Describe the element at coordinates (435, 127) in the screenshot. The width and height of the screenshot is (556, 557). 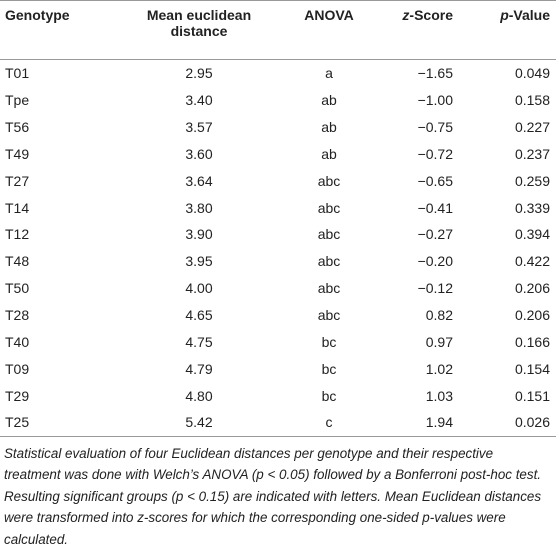
I see `table-cell: −0.75` at that location.